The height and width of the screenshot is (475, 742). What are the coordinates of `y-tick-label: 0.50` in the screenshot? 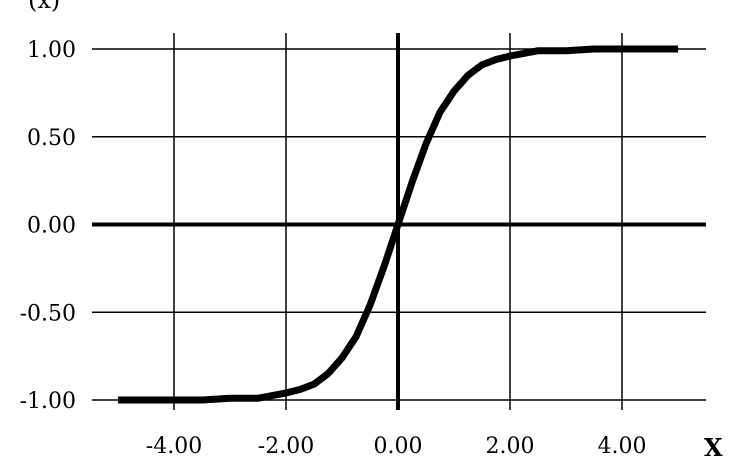 It's located at (51, 138).